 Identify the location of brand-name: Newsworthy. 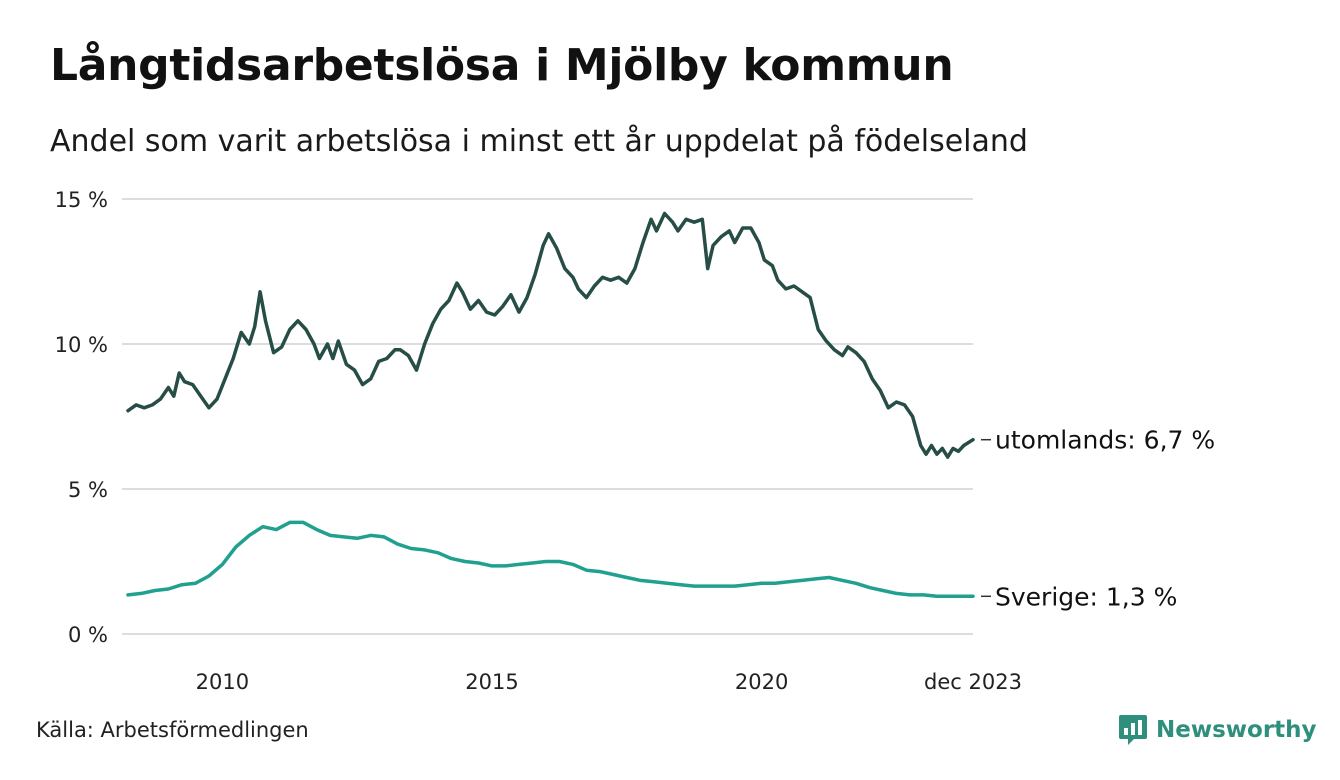
(1236, 730).